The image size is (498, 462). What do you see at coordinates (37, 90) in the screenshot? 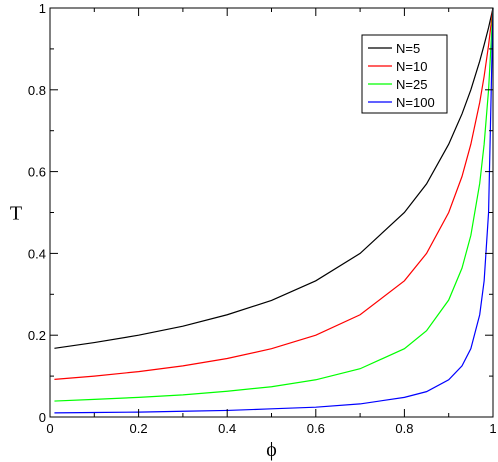
I see `y-tick-label: 0.8` at bounding box center [37, 90].